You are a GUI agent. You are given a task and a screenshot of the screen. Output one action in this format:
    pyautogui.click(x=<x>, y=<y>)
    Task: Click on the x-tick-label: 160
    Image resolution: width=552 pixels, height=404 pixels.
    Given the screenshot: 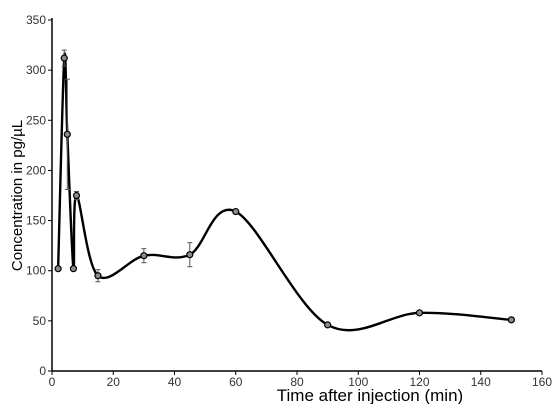 What is the action you would take?
    pyautogui.click(x=542, y=382)
    